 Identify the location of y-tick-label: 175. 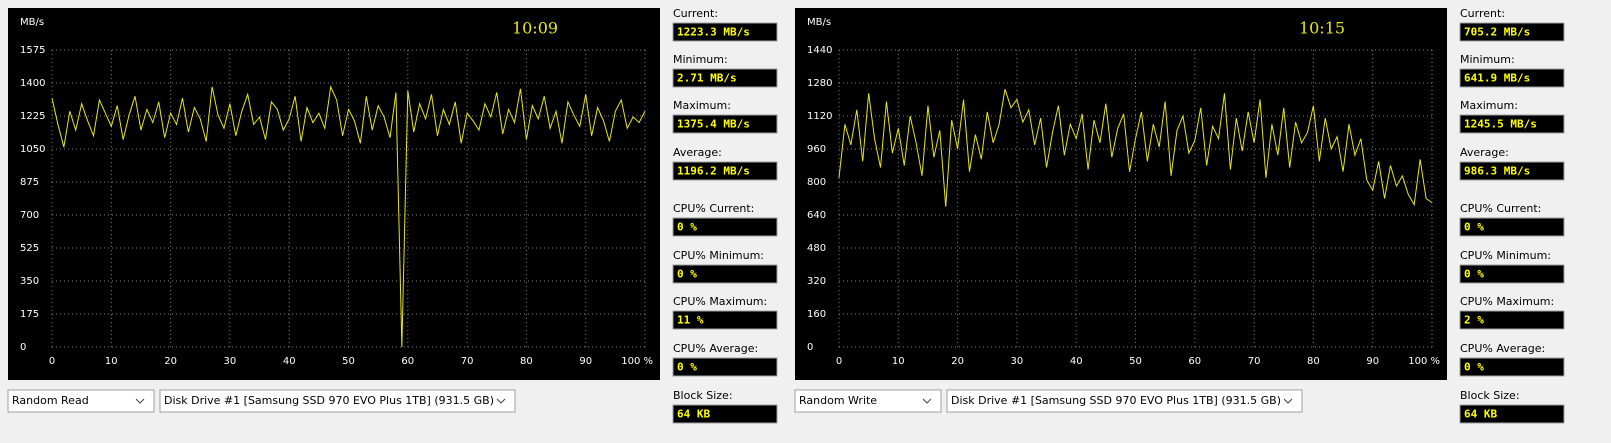
(29, 314).